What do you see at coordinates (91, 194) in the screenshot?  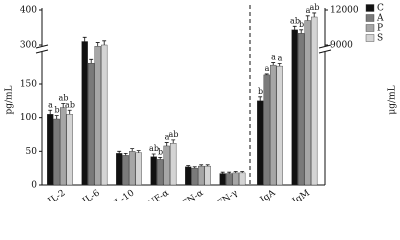 I see `x-tick-label: IL-6` at bounding box center [91, 194].